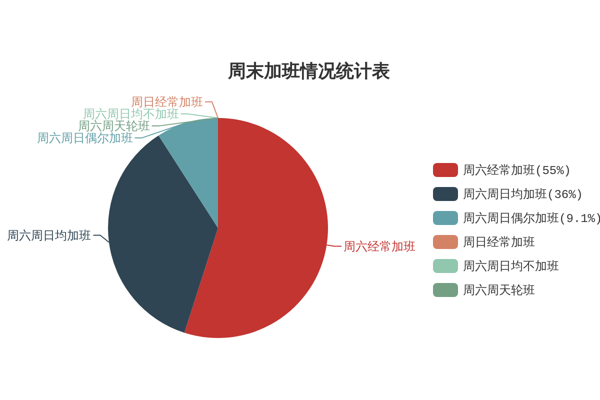  Describe the element at coordinates (130, 113) in the screenshot. I see `category-label: 周六周日均不加班` at that location.